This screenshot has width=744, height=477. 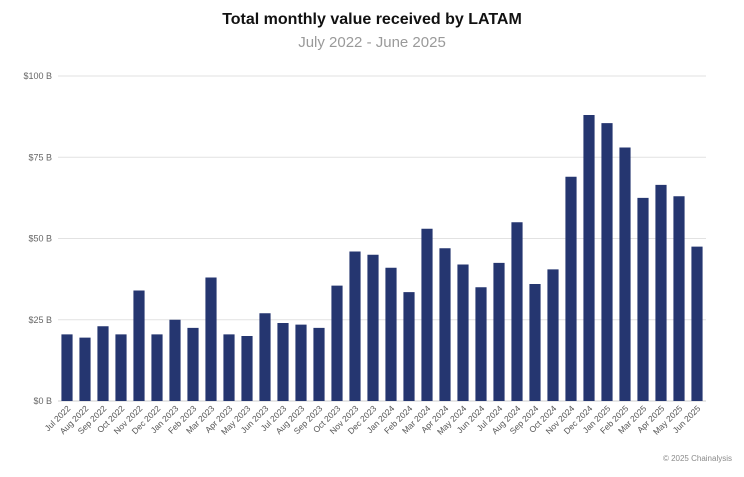 What do you see at coordinates (37, 76) in the screenshot?
I see `y-tick-label: $100 B` at bounding box center [37, 76].